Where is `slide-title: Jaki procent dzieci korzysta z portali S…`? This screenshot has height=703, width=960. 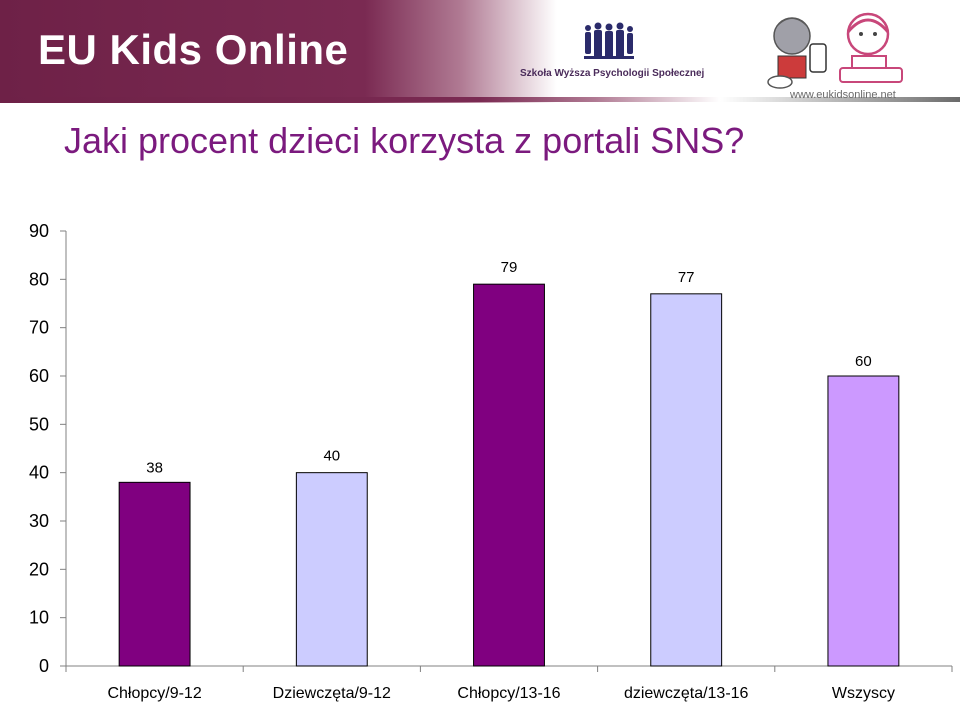
slide-title: Jaki procent dzieci korzysta z portali S… is located at coordinates (404, 140).